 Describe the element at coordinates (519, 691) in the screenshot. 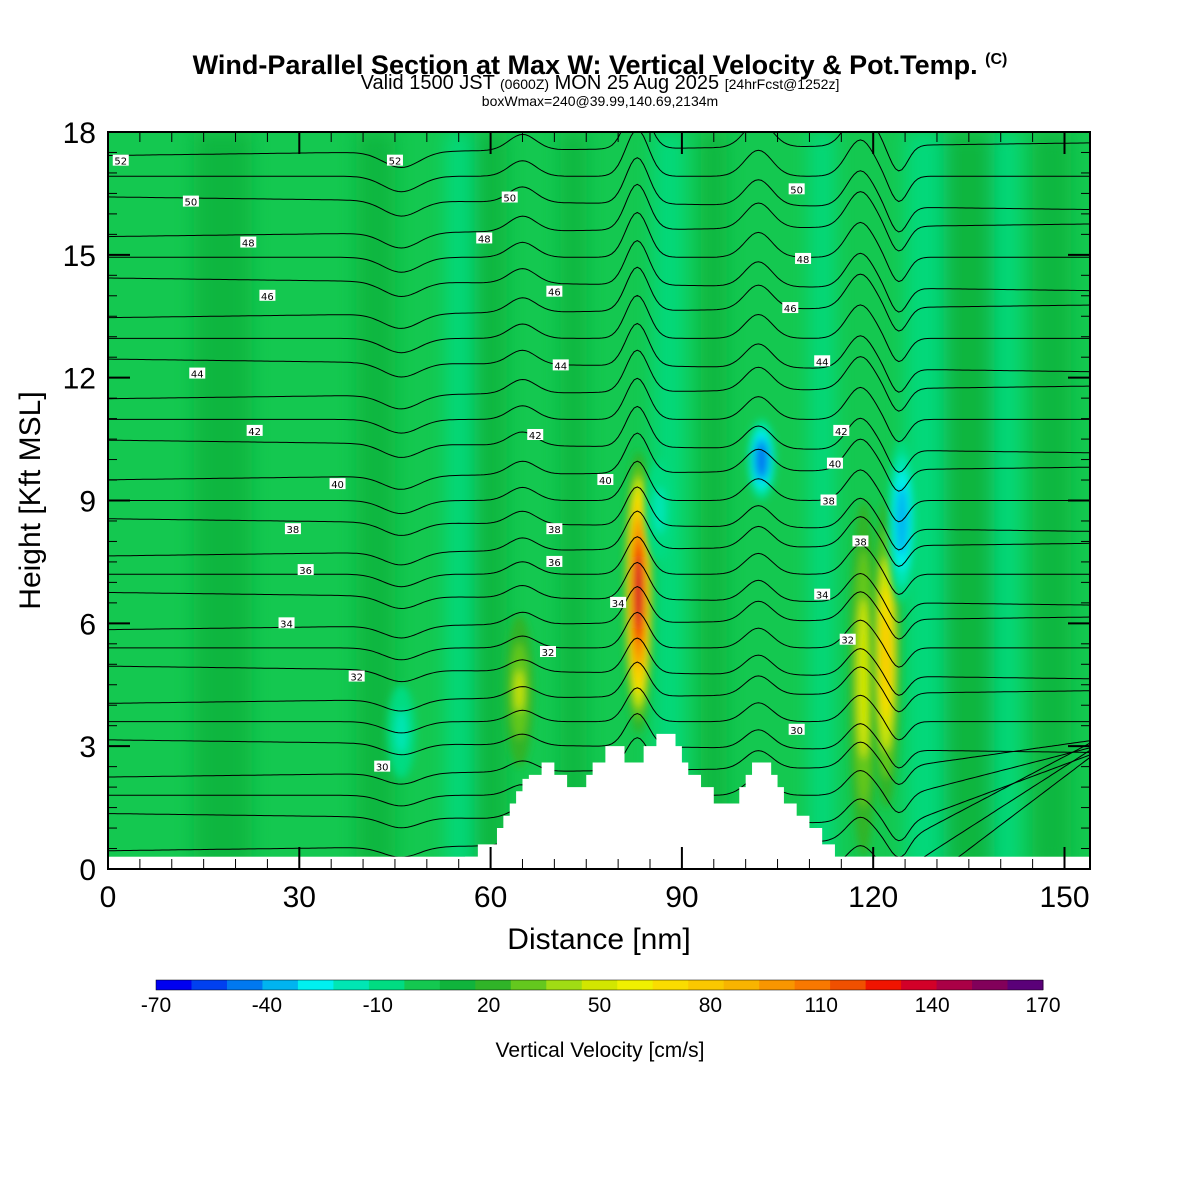

I see `updraft-core` at that location.